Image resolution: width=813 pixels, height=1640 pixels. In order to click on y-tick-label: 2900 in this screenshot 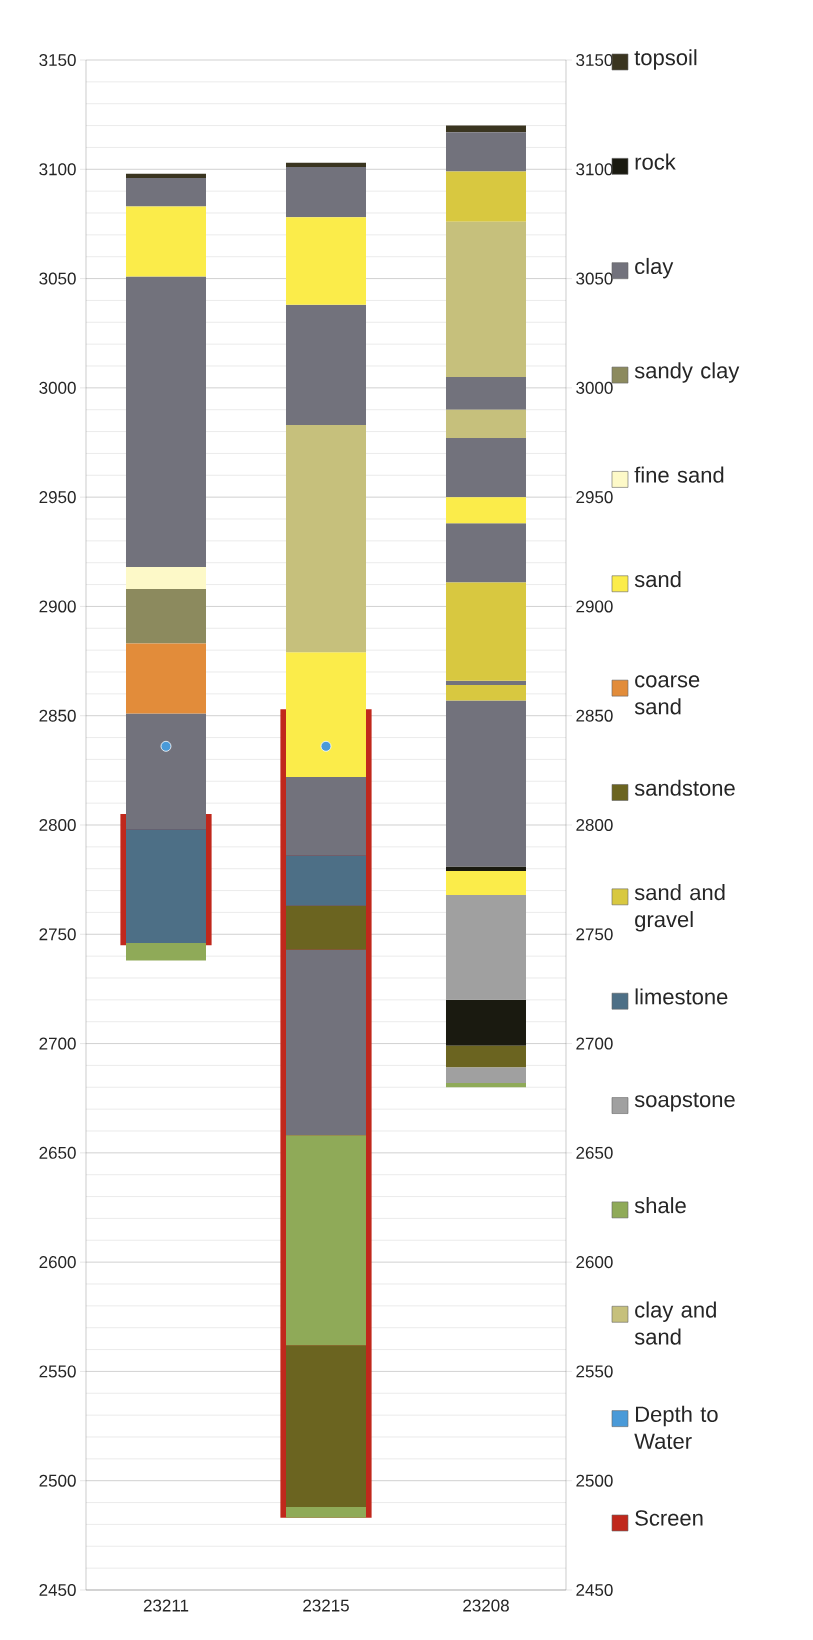, I will do `click(57, 606)`.